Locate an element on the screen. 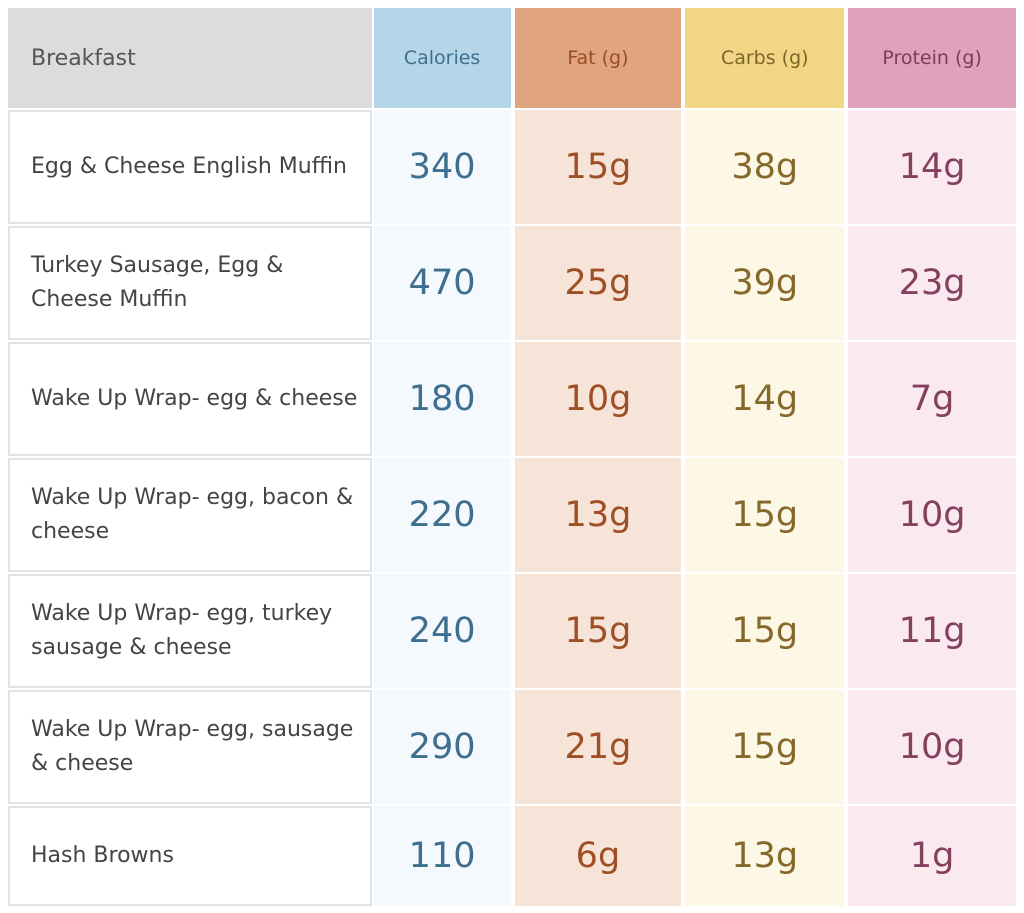  fat-value: 10g is located at coordinates (598, 399).